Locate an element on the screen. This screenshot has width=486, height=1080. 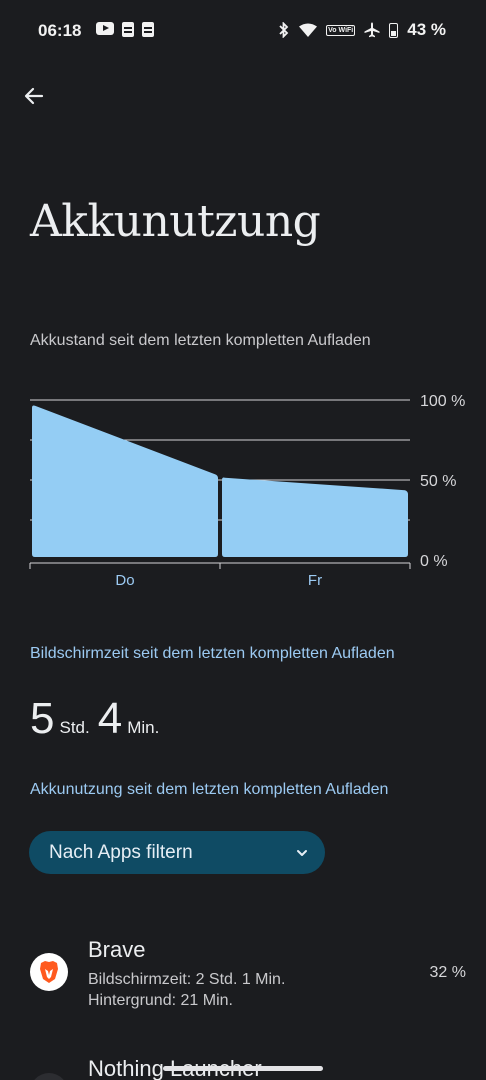
vowifi-icon: Vo WiFi is located at coordinates (341, 30).